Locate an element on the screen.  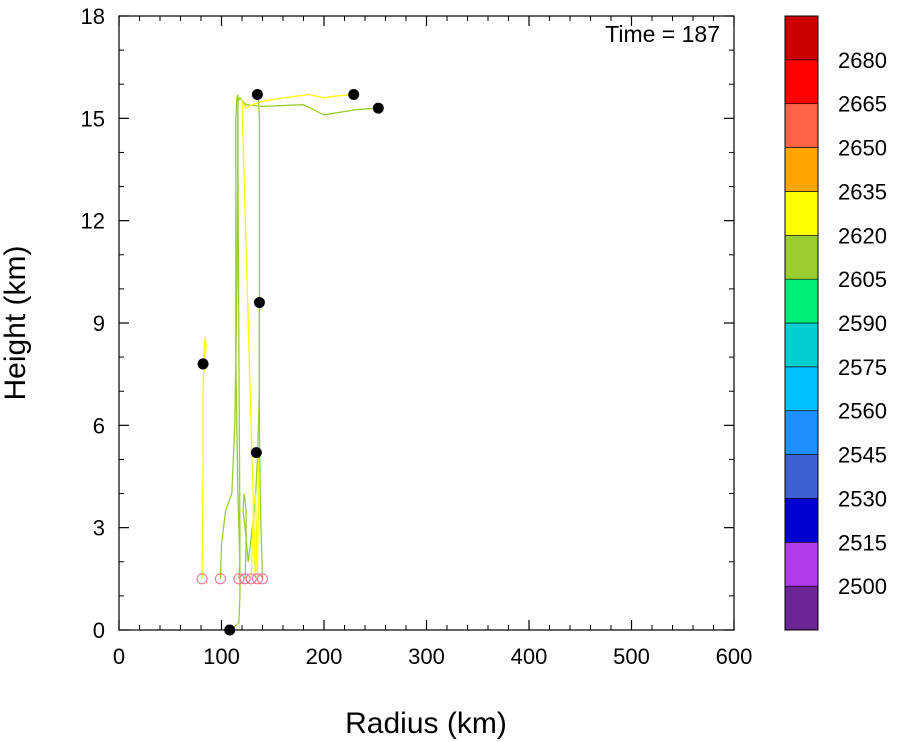
x-axis-label: Radius (km) is located at coordinates (426, 723).